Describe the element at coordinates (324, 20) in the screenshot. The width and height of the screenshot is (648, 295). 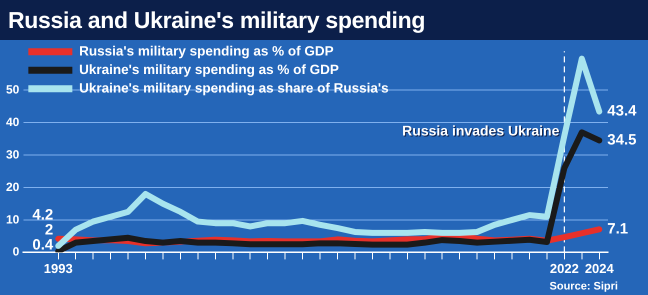
I see `chart-title: Russia and Ukraine's military spending` at that location.